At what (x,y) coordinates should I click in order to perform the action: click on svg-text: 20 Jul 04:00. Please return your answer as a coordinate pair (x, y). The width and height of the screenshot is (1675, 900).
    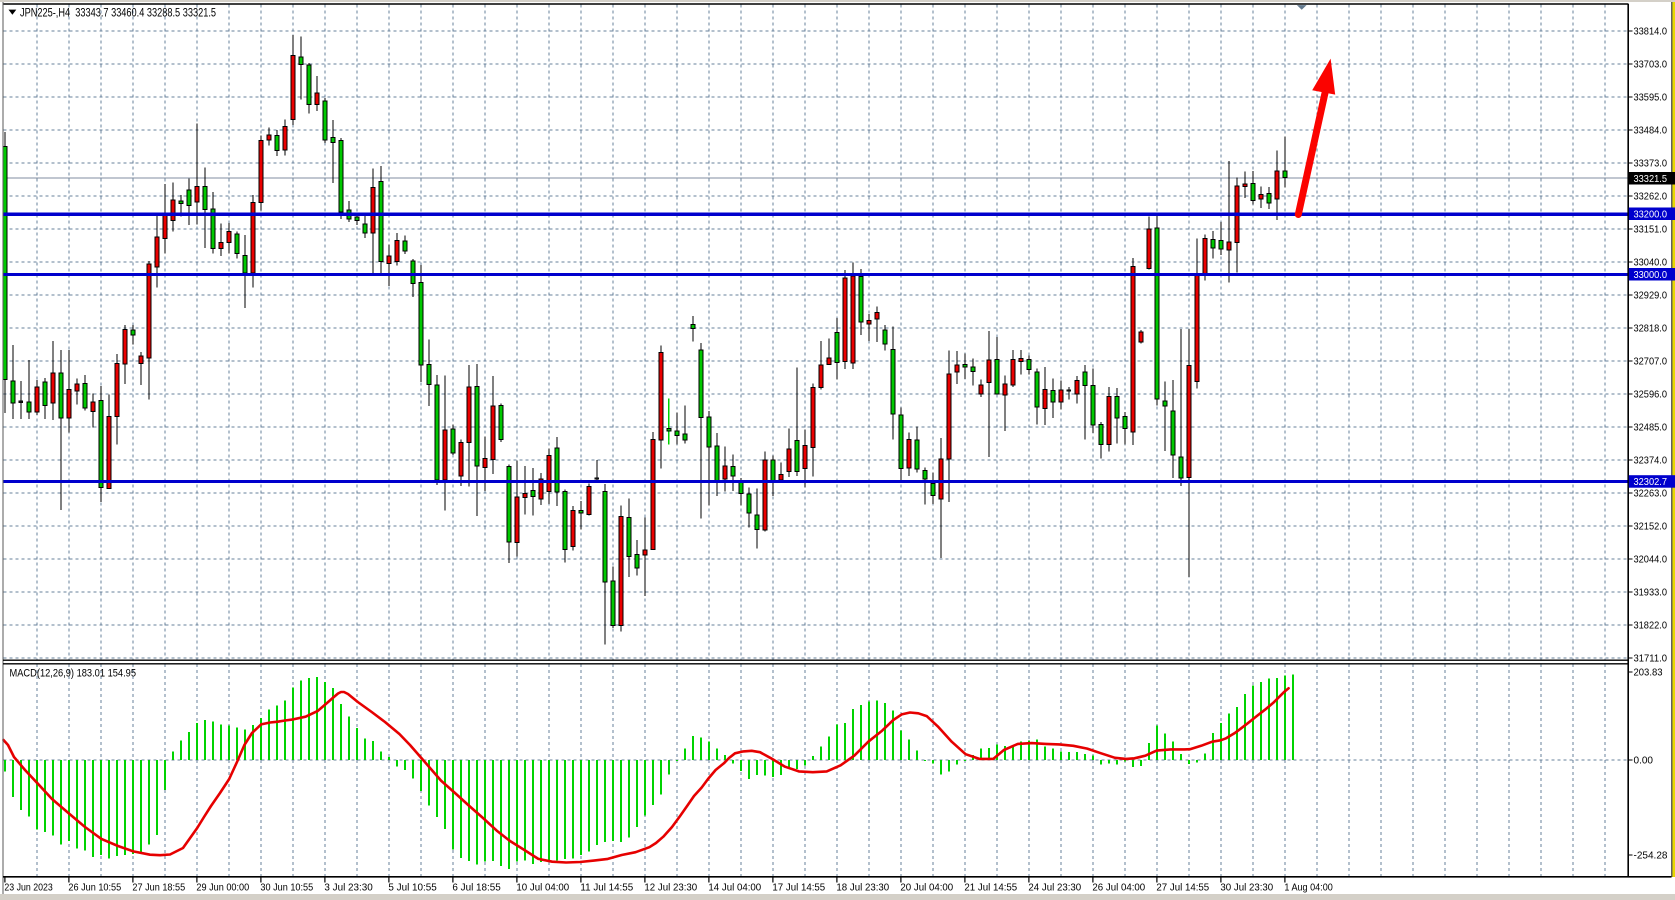
    Looking at the image, I should click on (926, 888).